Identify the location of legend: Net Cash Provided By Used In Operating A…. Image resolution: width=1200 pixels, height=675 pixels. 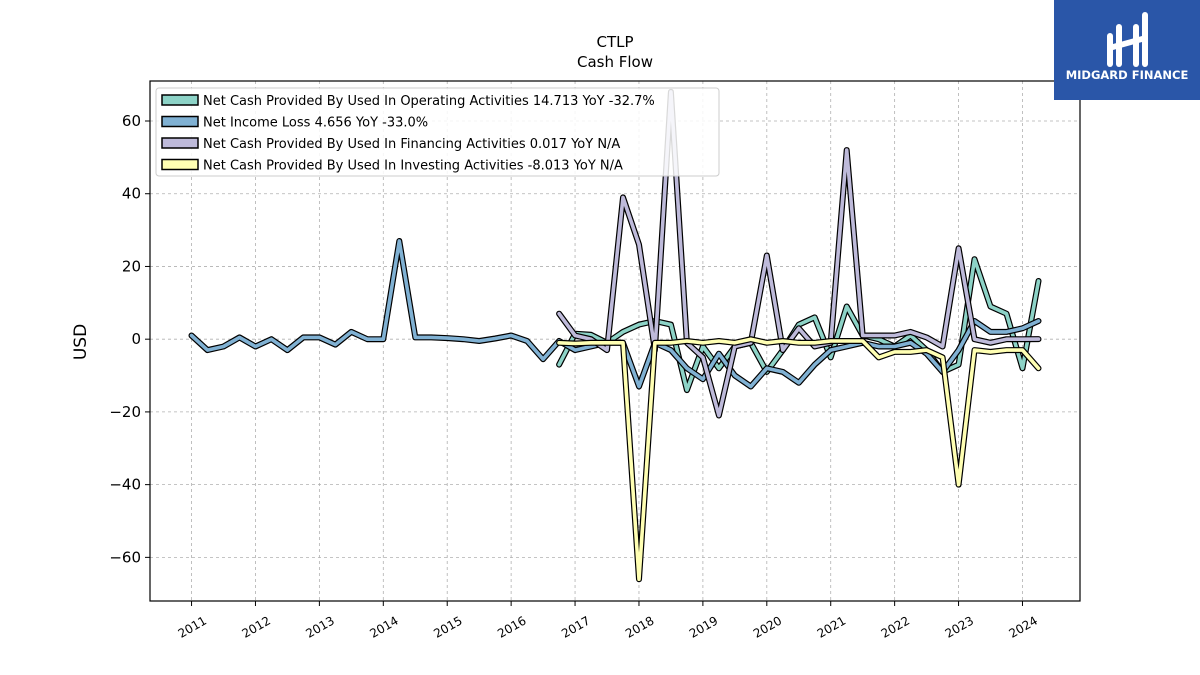
(437, 132).